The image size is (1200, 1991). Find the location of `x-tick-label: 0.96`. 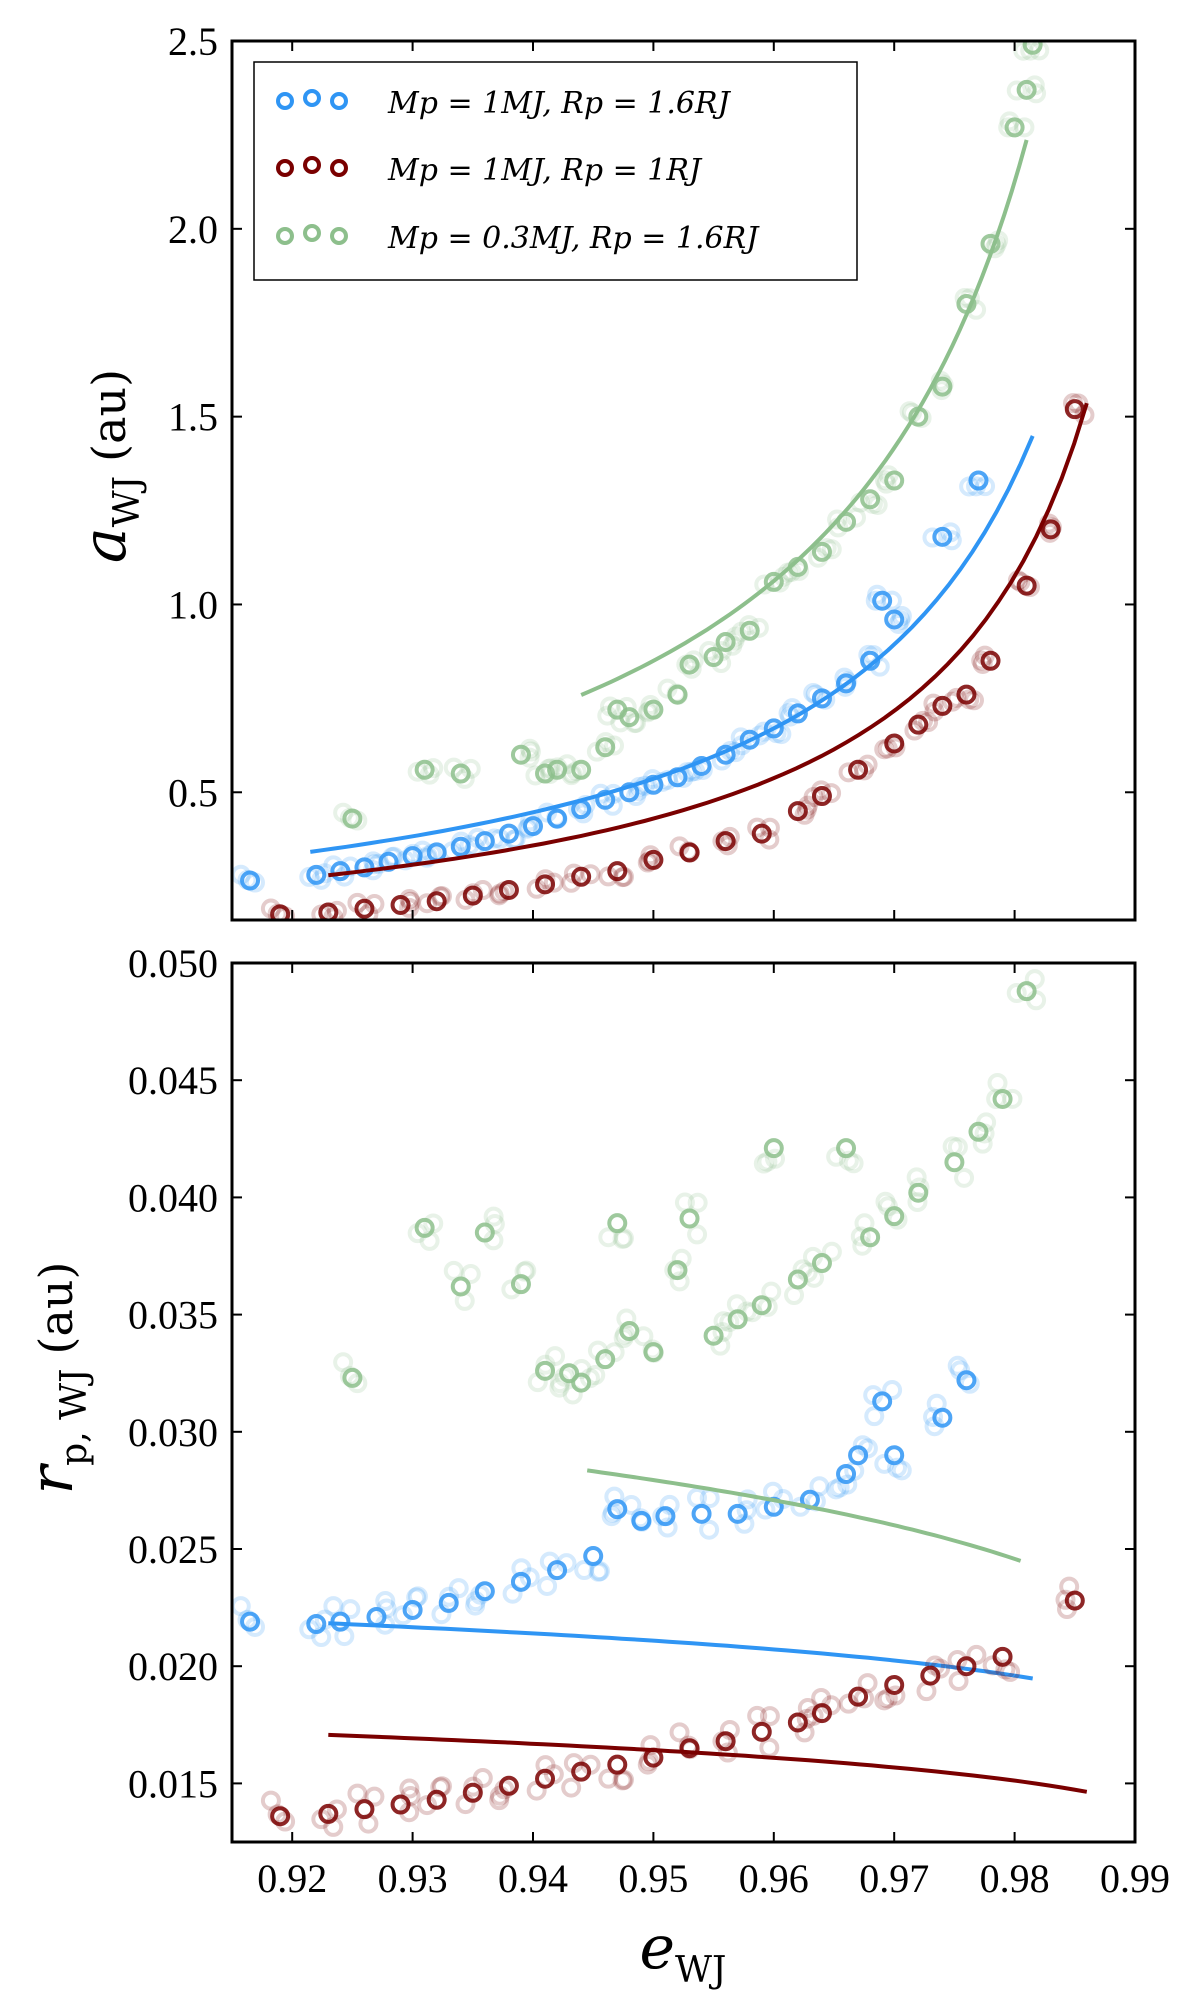

x-tick-label: 0.96 is located at coordinates (774, 1878).